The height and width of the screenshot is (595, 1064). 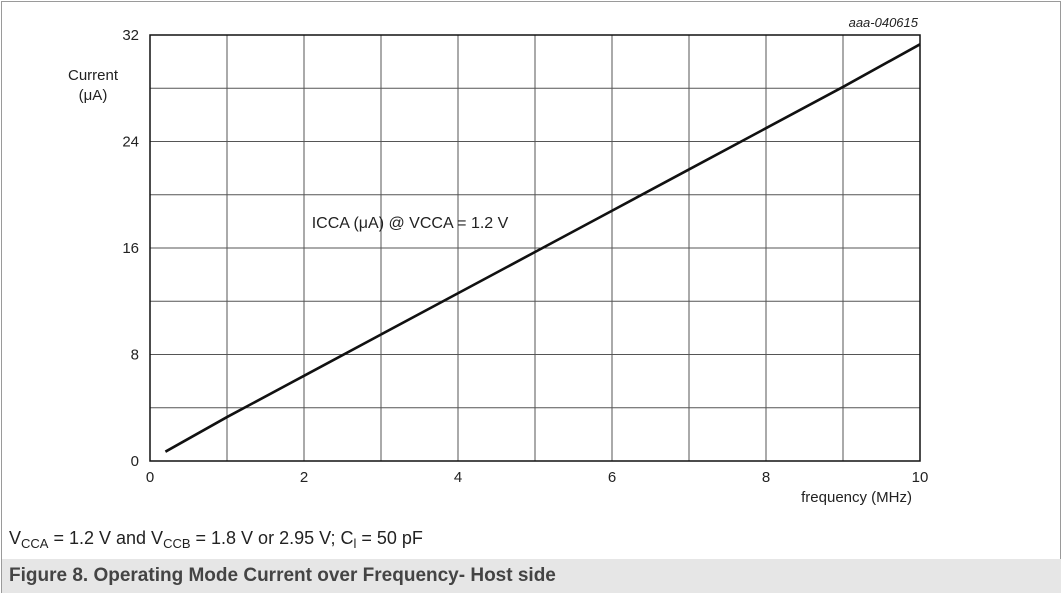 I want to click on cl-symbol: C, so click(x=347, y=538).